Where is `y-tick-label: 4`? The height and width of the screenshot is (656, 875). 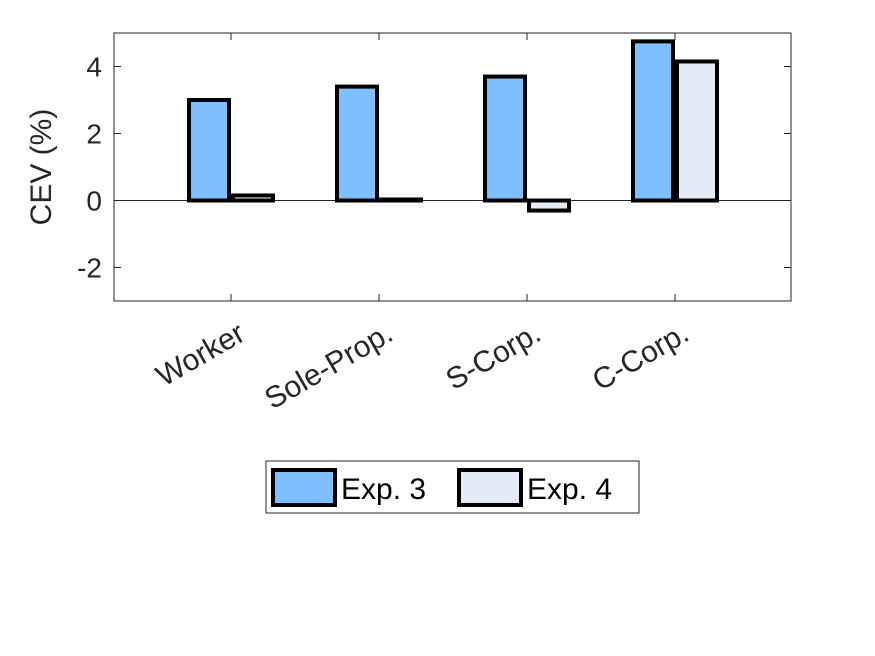 y-tick-label: 4 is located at coordinates (94, 67).